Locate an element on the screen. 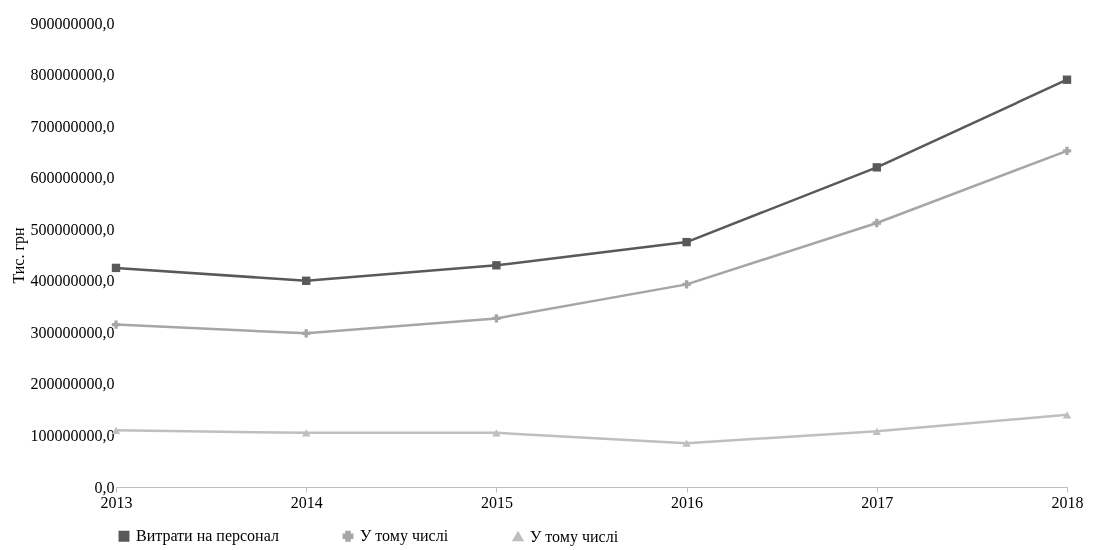 The width and height of the screenshot is (1103, 550). x-tick-label: 2014 is located at coordinates (306, 502).